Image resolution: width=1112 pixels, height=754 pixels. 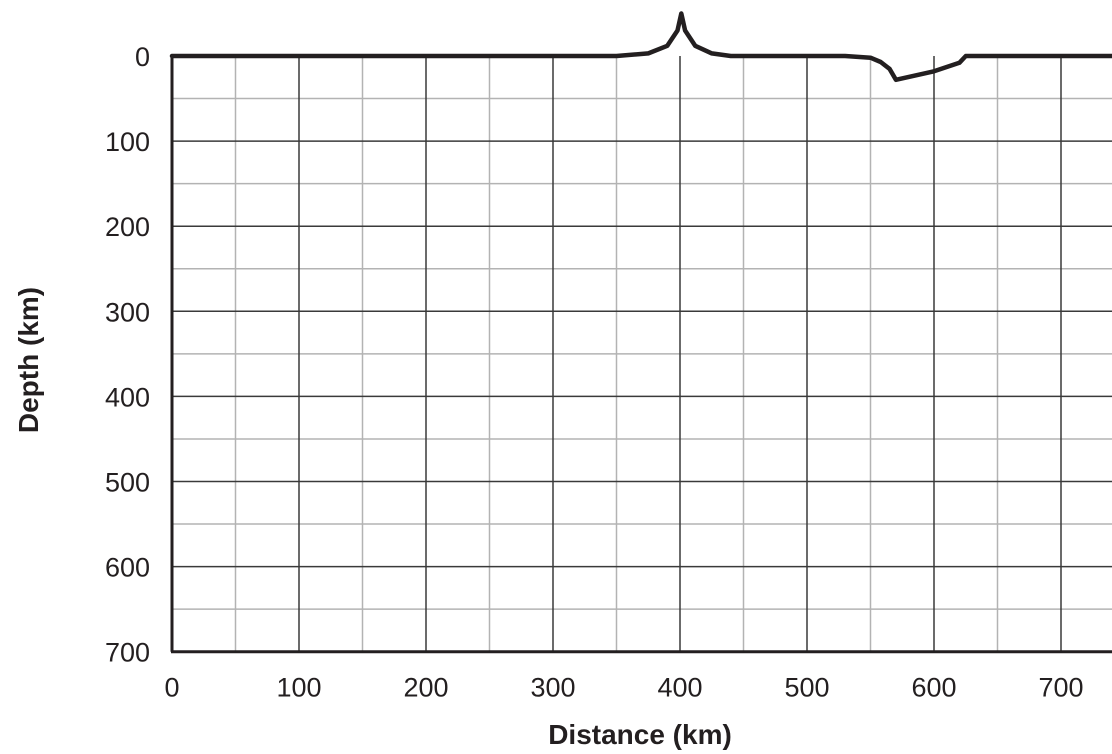 I want to click on y-tick-label: 0, so click(x=142, y=57).